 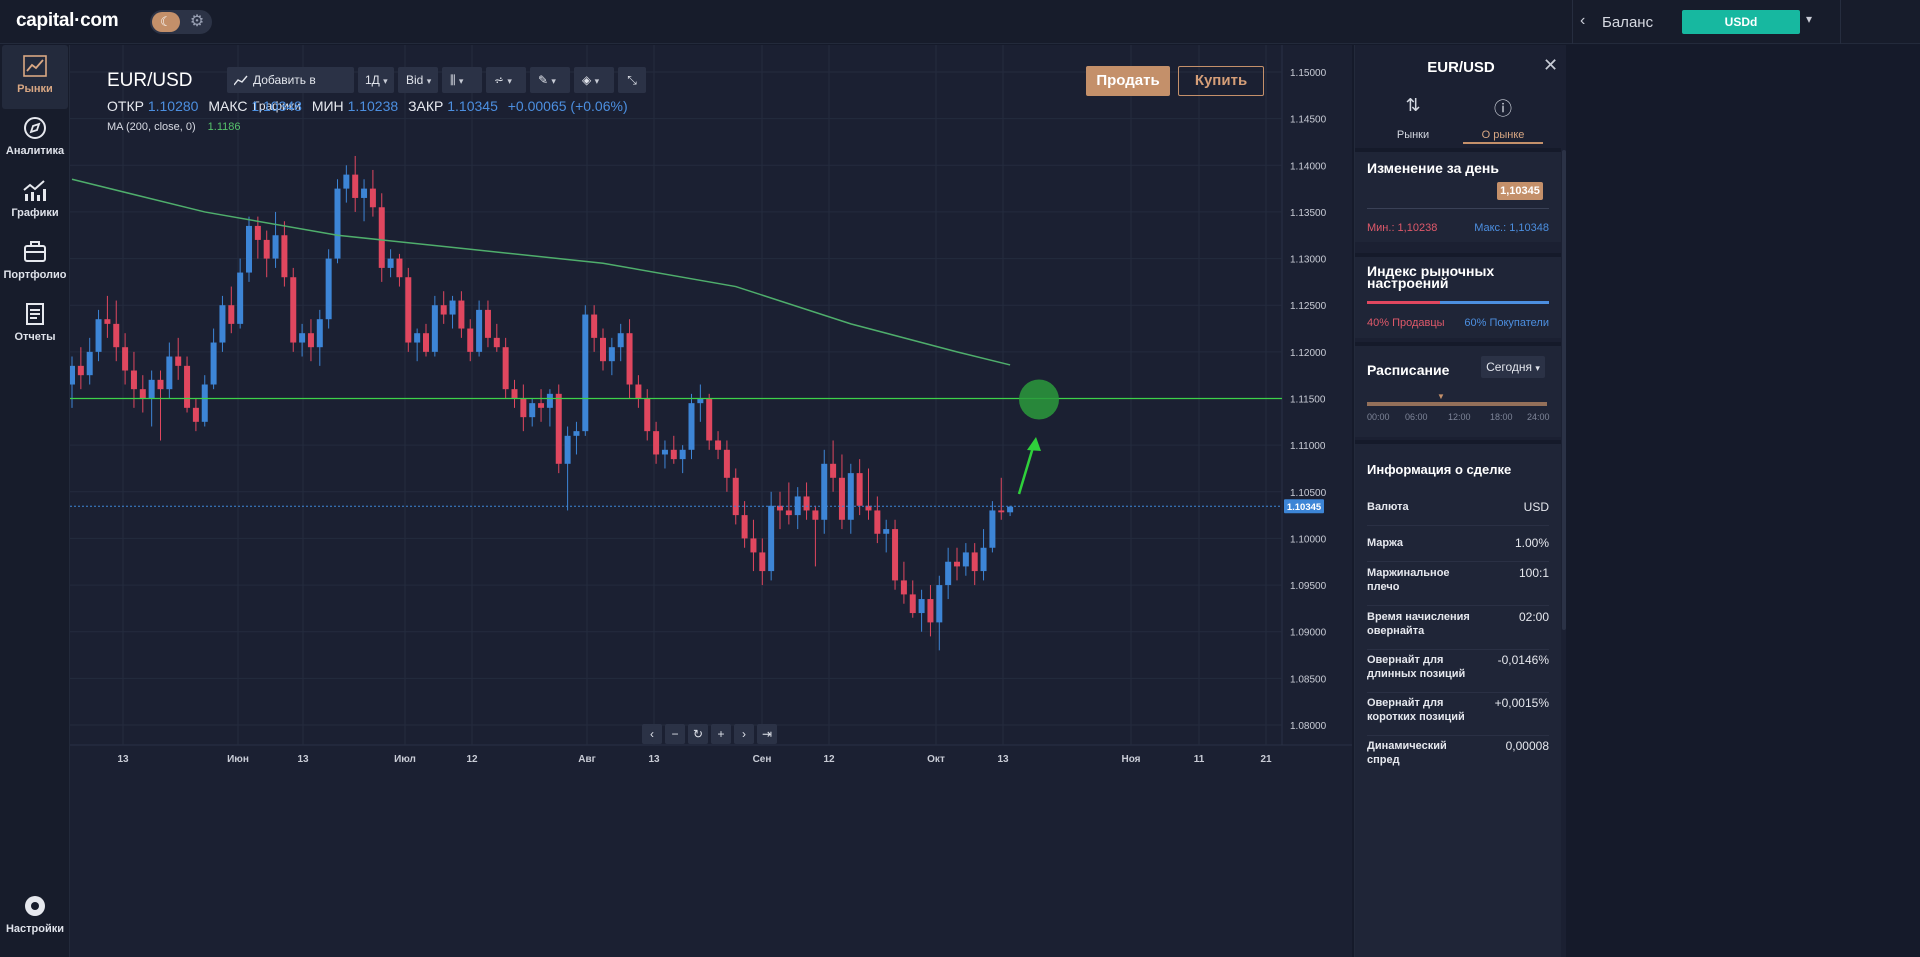 I want to click on arrow-annotation, so click(x=1026, y=469).